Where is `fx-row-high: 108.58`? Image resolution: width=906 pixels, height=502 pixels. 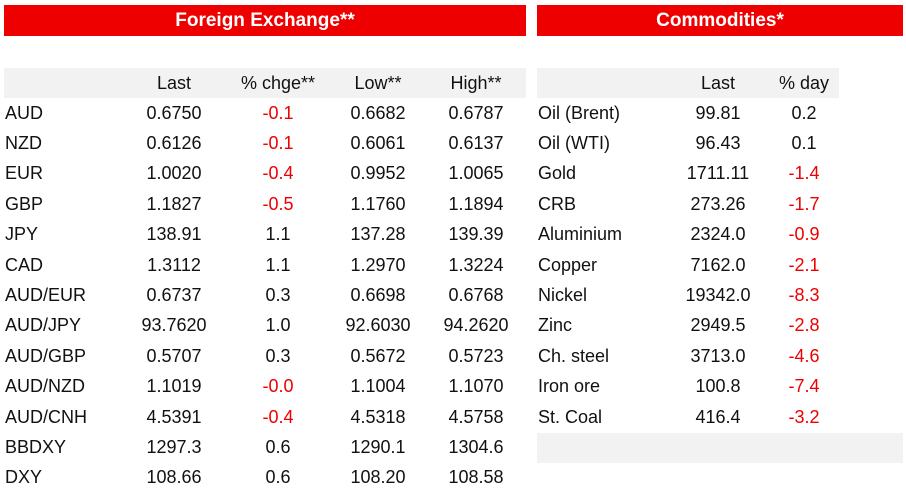
fx-row-high: 108.58 is located at coordinates (476, 477).